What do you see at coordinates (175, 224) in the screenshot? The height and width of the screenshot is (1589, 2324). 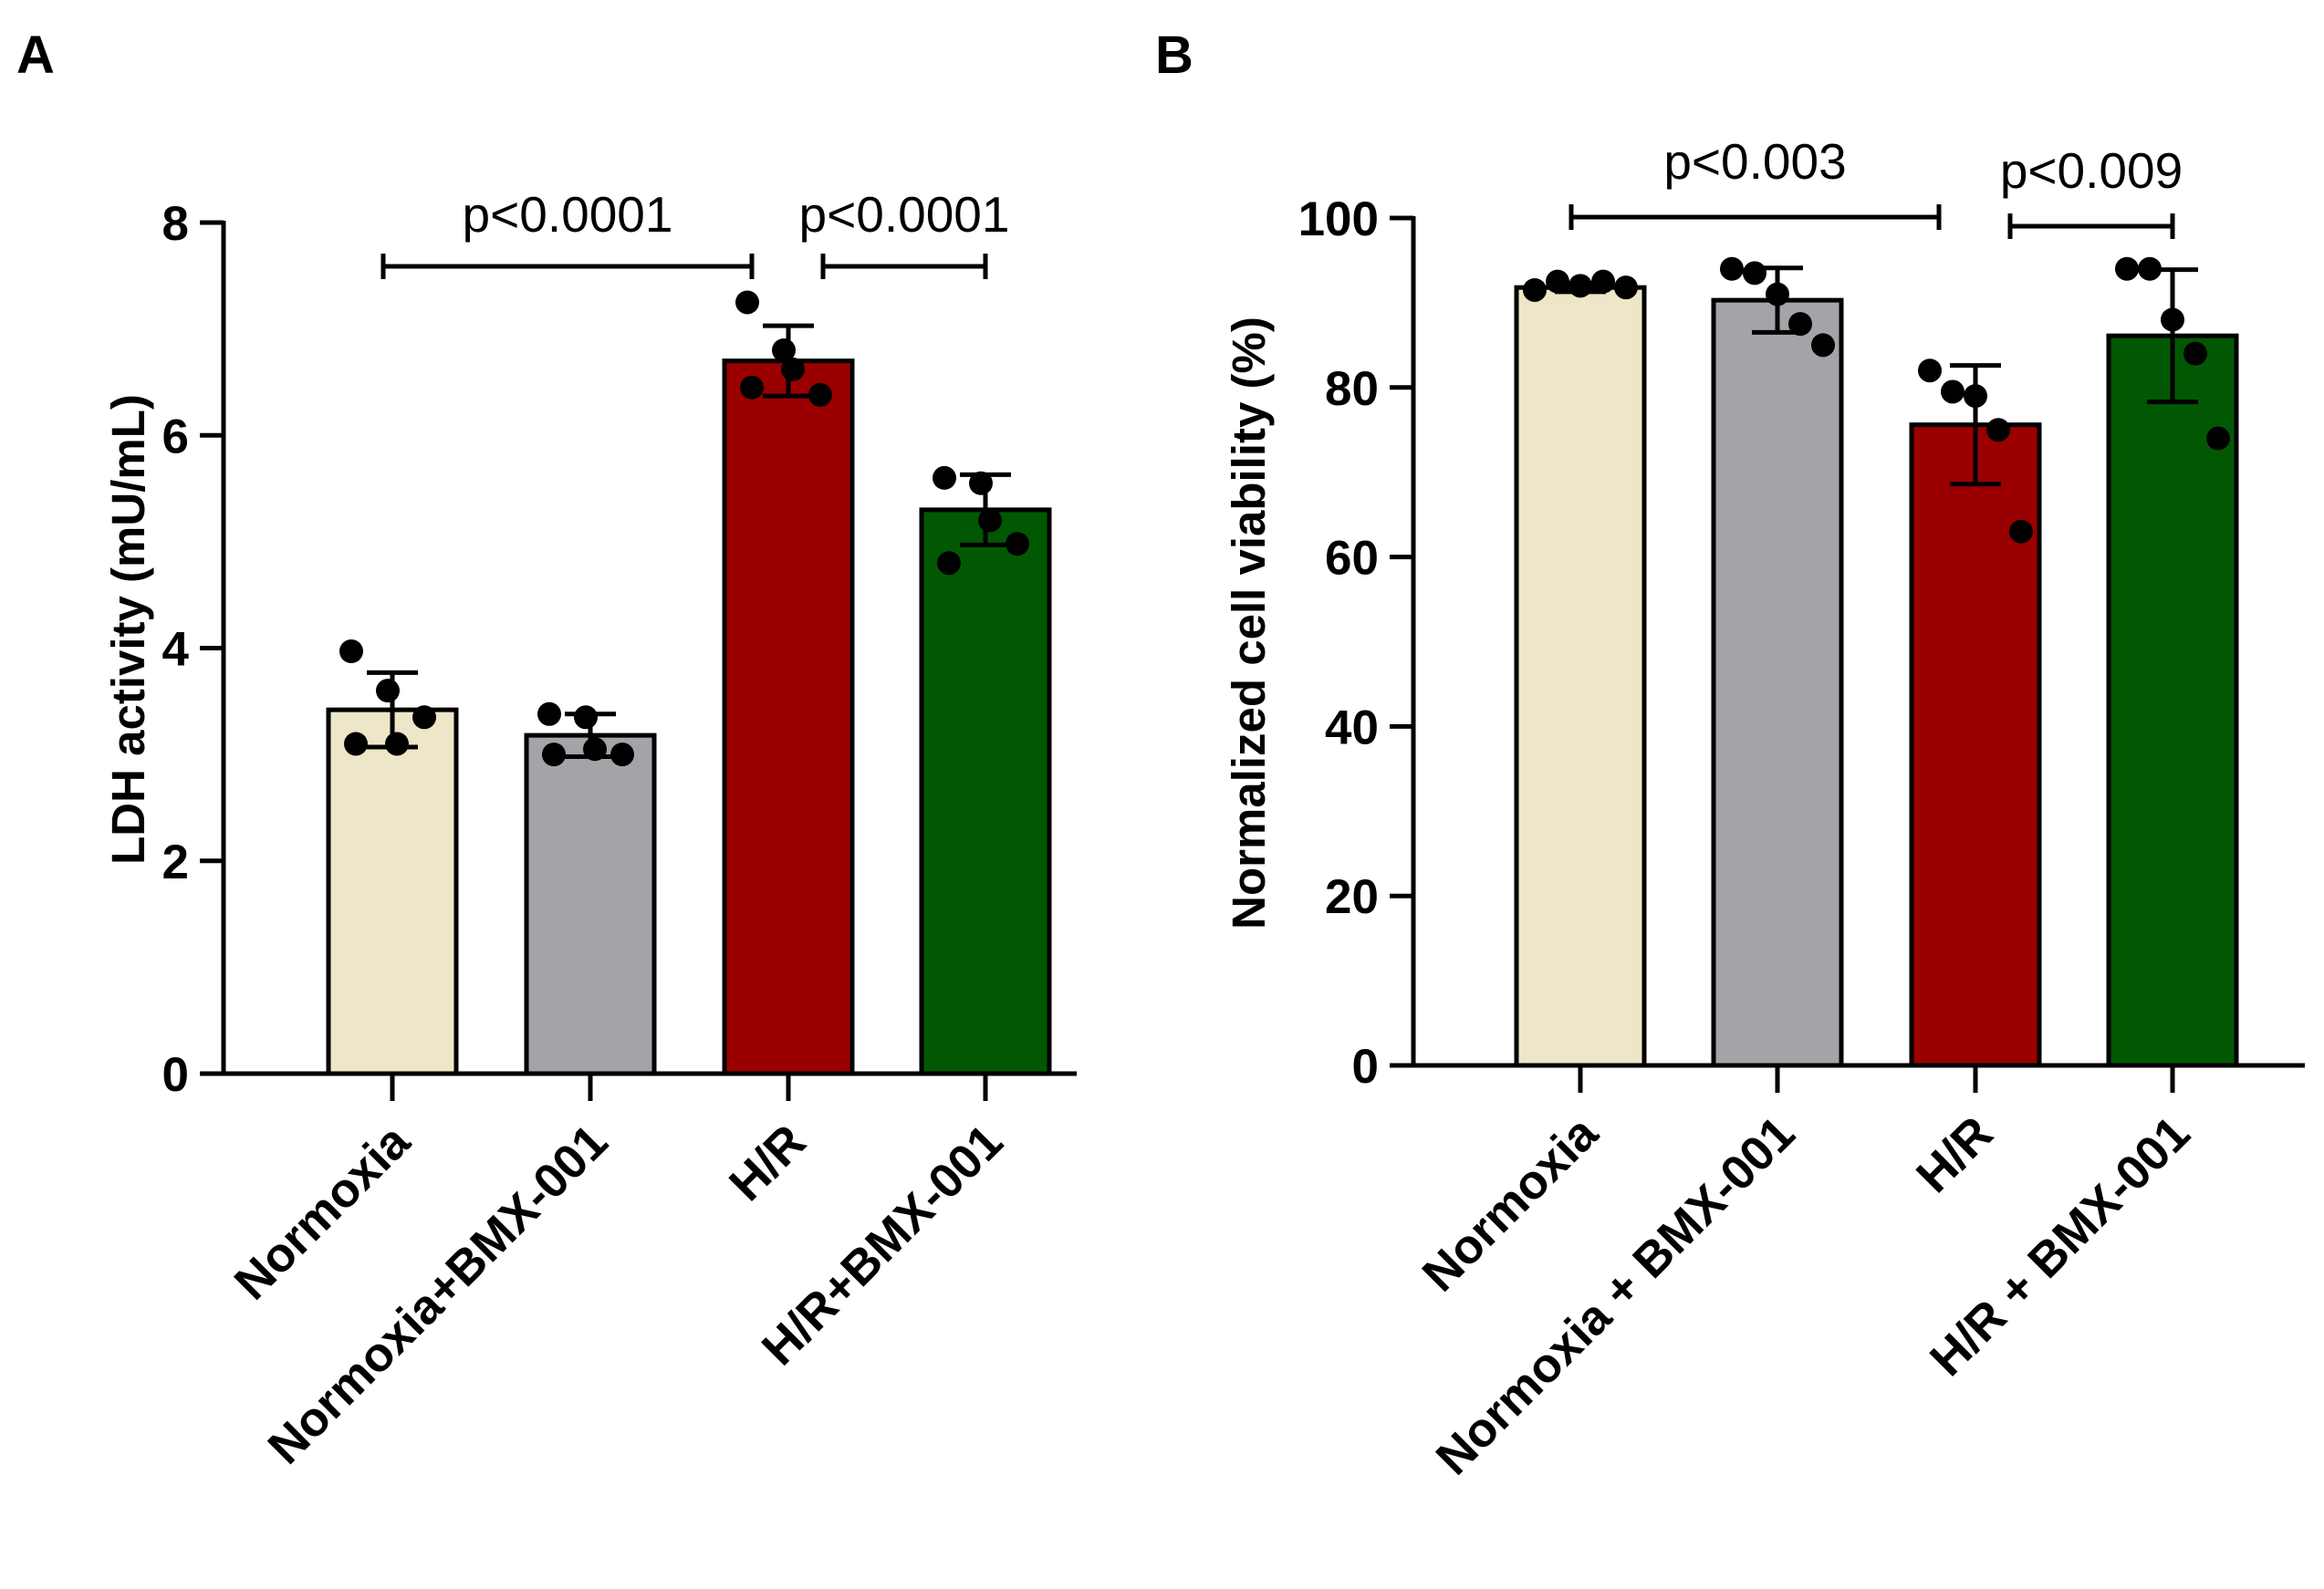 I see `y-tick-label: 8` at bounding box center [175, 224].